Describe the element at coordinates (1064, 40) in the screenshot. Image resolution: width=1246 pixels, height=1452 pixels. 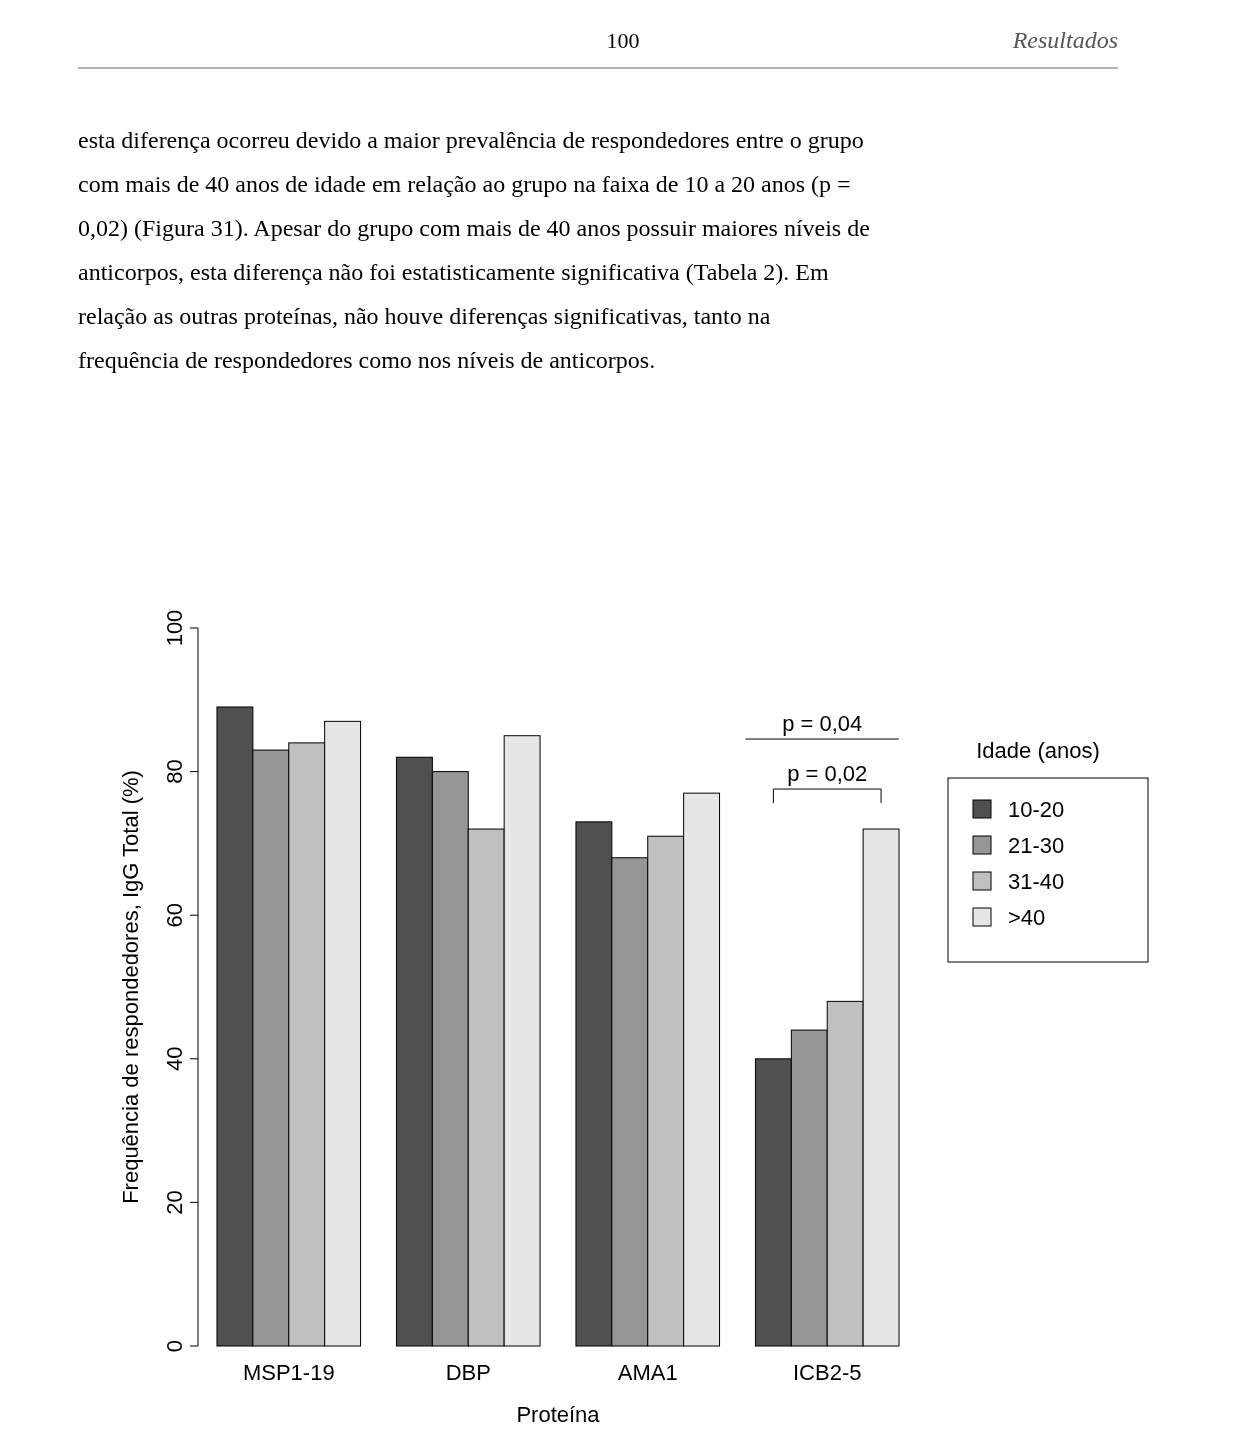
I see `text: Resultados` at that location.